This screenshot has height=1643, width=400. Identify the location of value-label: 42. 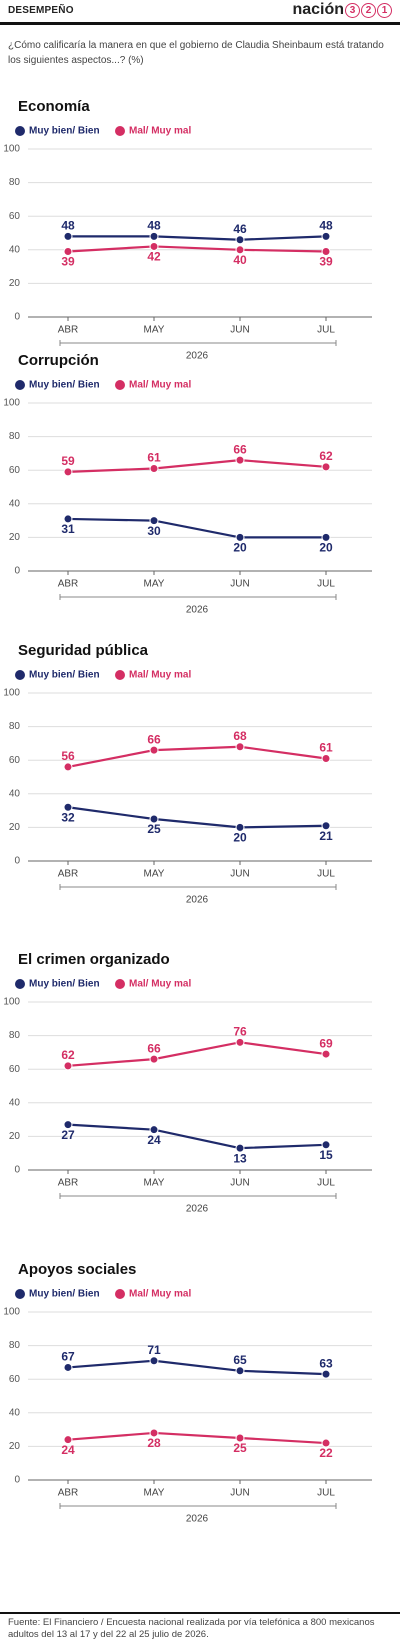
(154, 257).